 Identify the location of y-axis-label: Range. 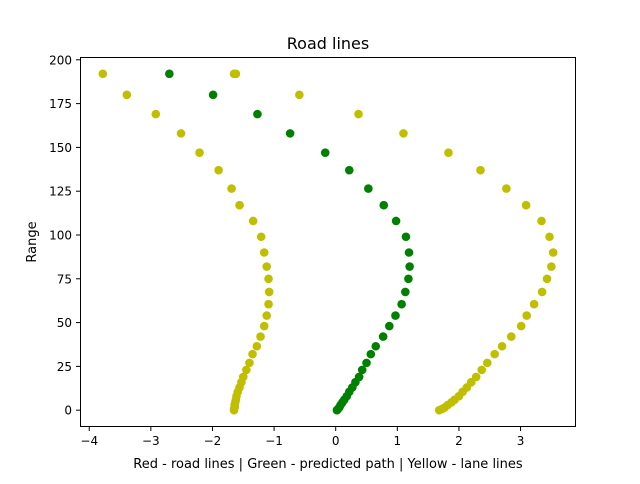
(32, 241).